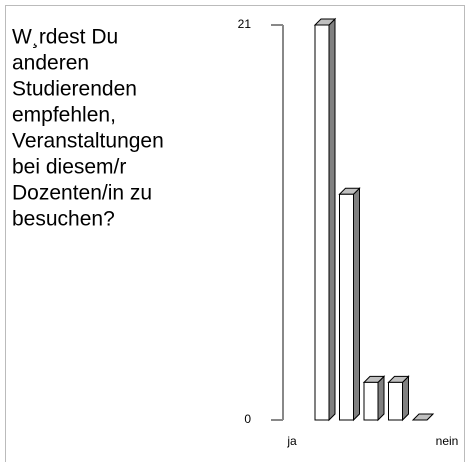 The width and height of the screenshot is (470, 467). I want to click on chart-title: Dozenten/in zu, so click(82, 193).